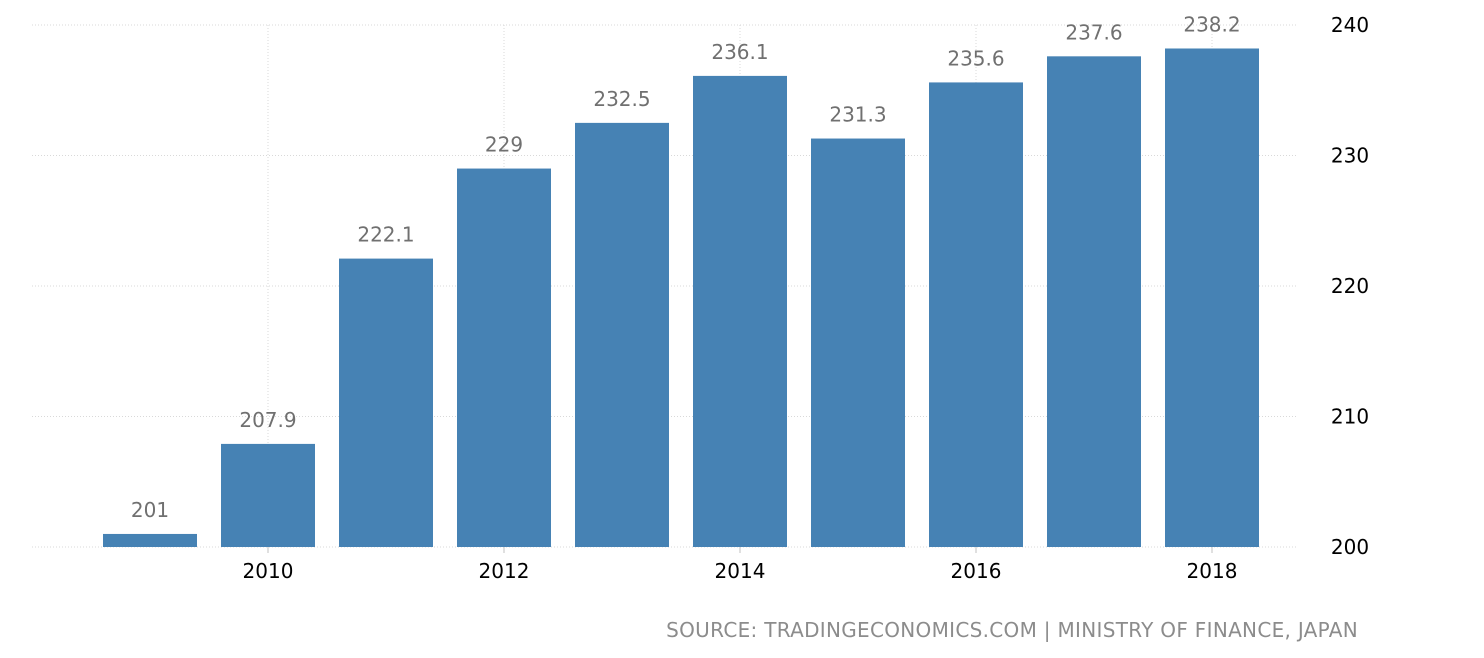  Describe the element at coordinates (1212, 571) in the screenshot. I see `x-tick-label: 2018` at that location.